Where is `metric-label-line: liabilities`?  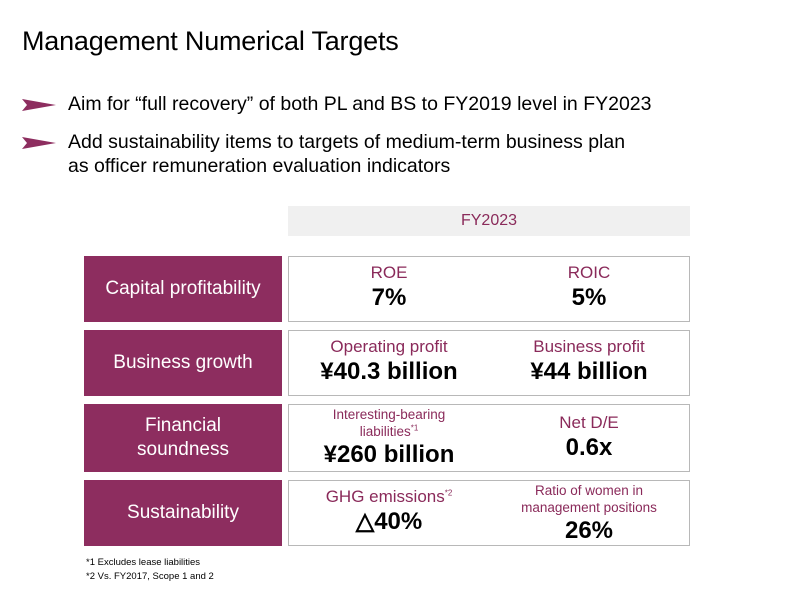
metric-label-line: liabilities is located at coordinates (385, 431).